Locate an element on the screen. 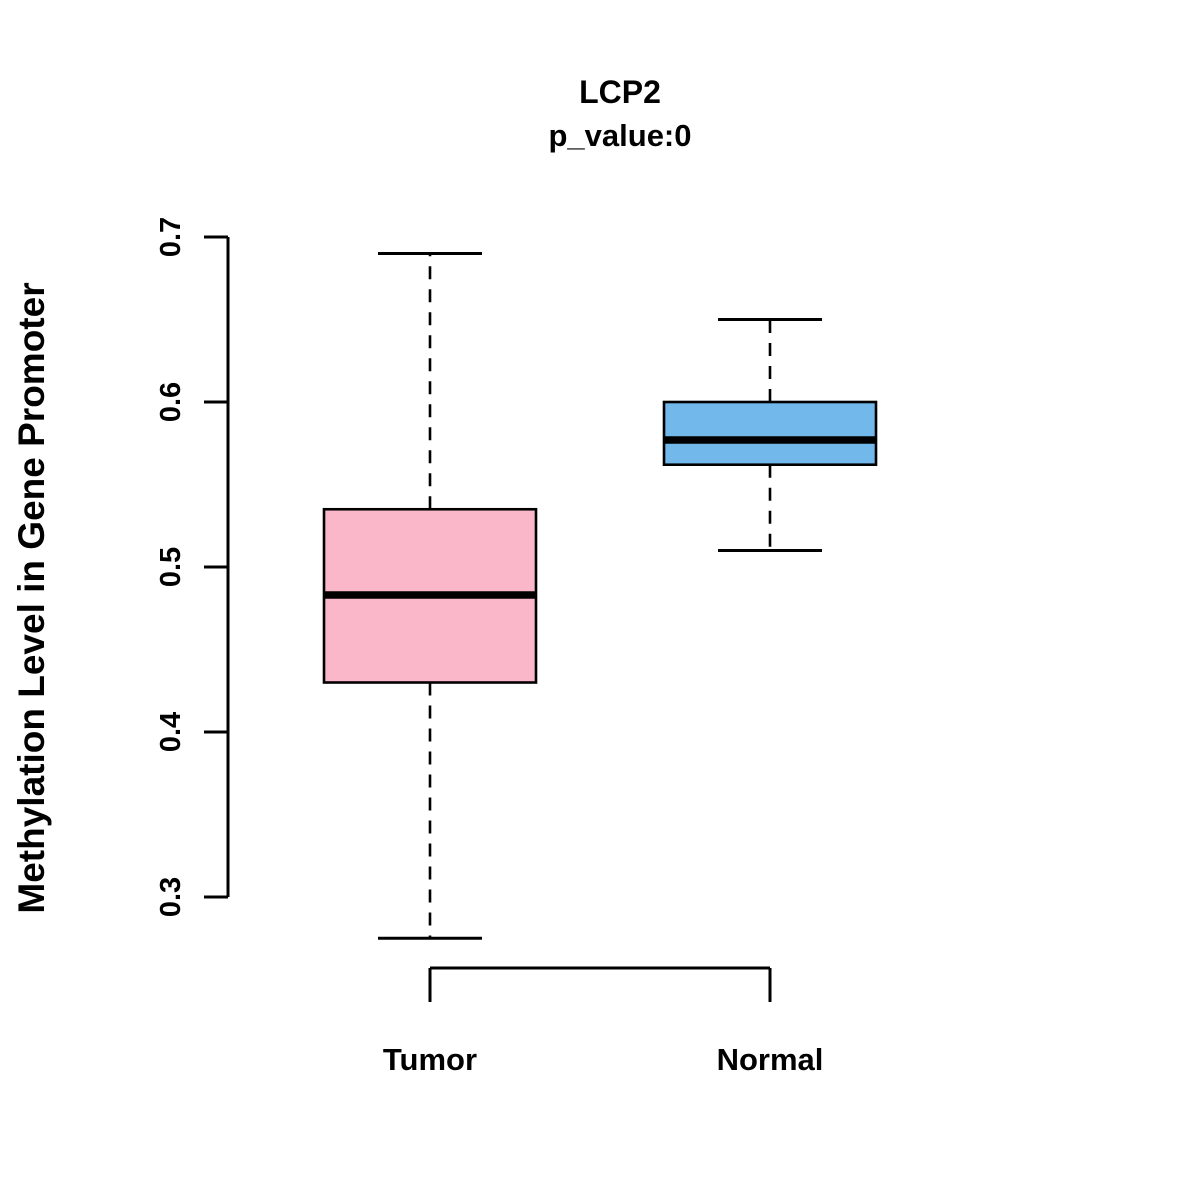  y-tick-label: 0.6 is located at coordinates (171, 402).